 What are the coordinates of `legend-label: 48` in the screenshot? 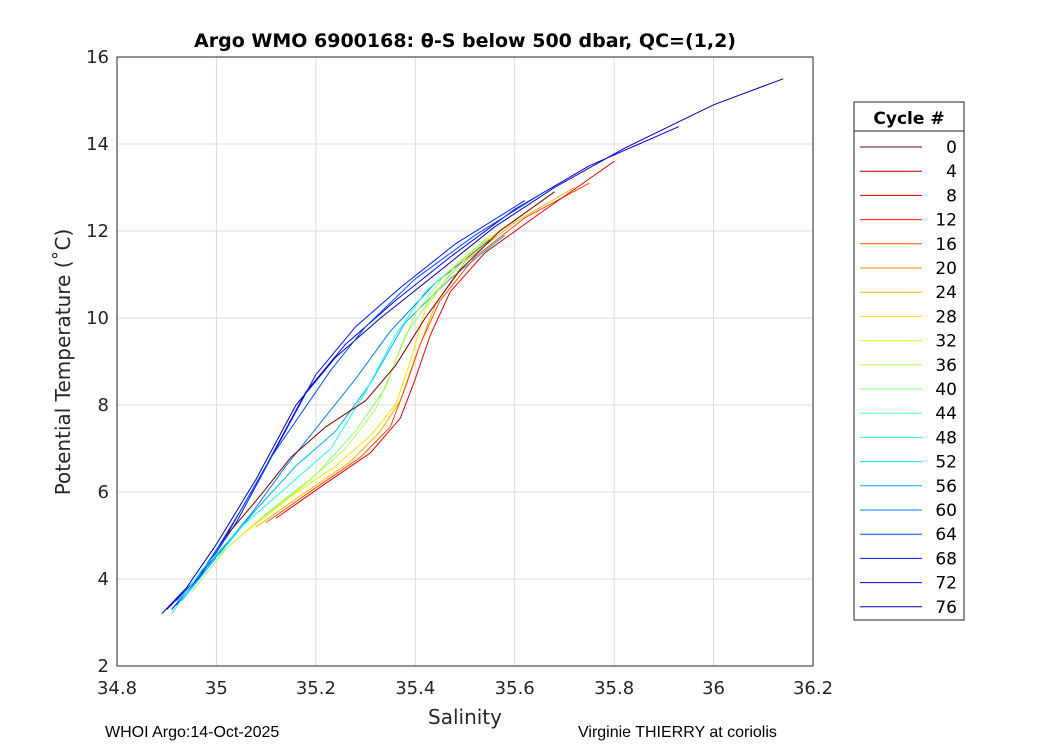 It's located at (946, 438).